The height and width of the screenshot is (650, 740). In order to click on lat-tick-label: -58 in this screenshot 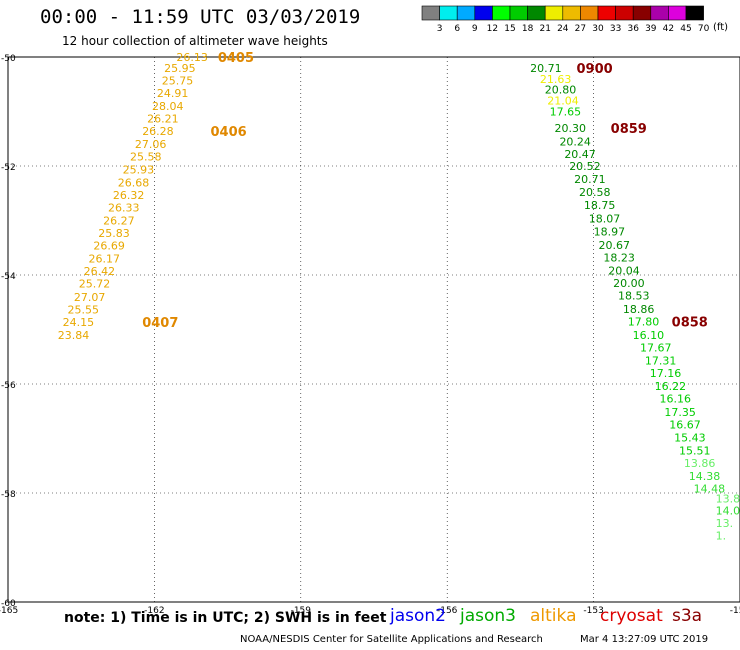, I will do `click(8, 495)`.